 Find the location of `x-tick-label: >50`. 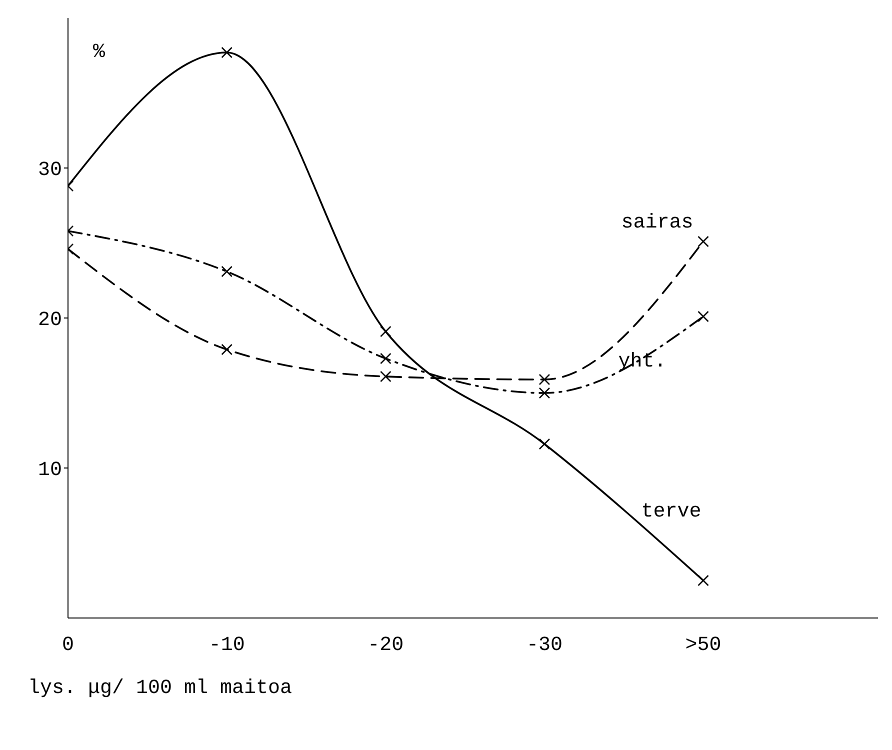

x-tick-label: >50 is located at coordinates (703, 646).